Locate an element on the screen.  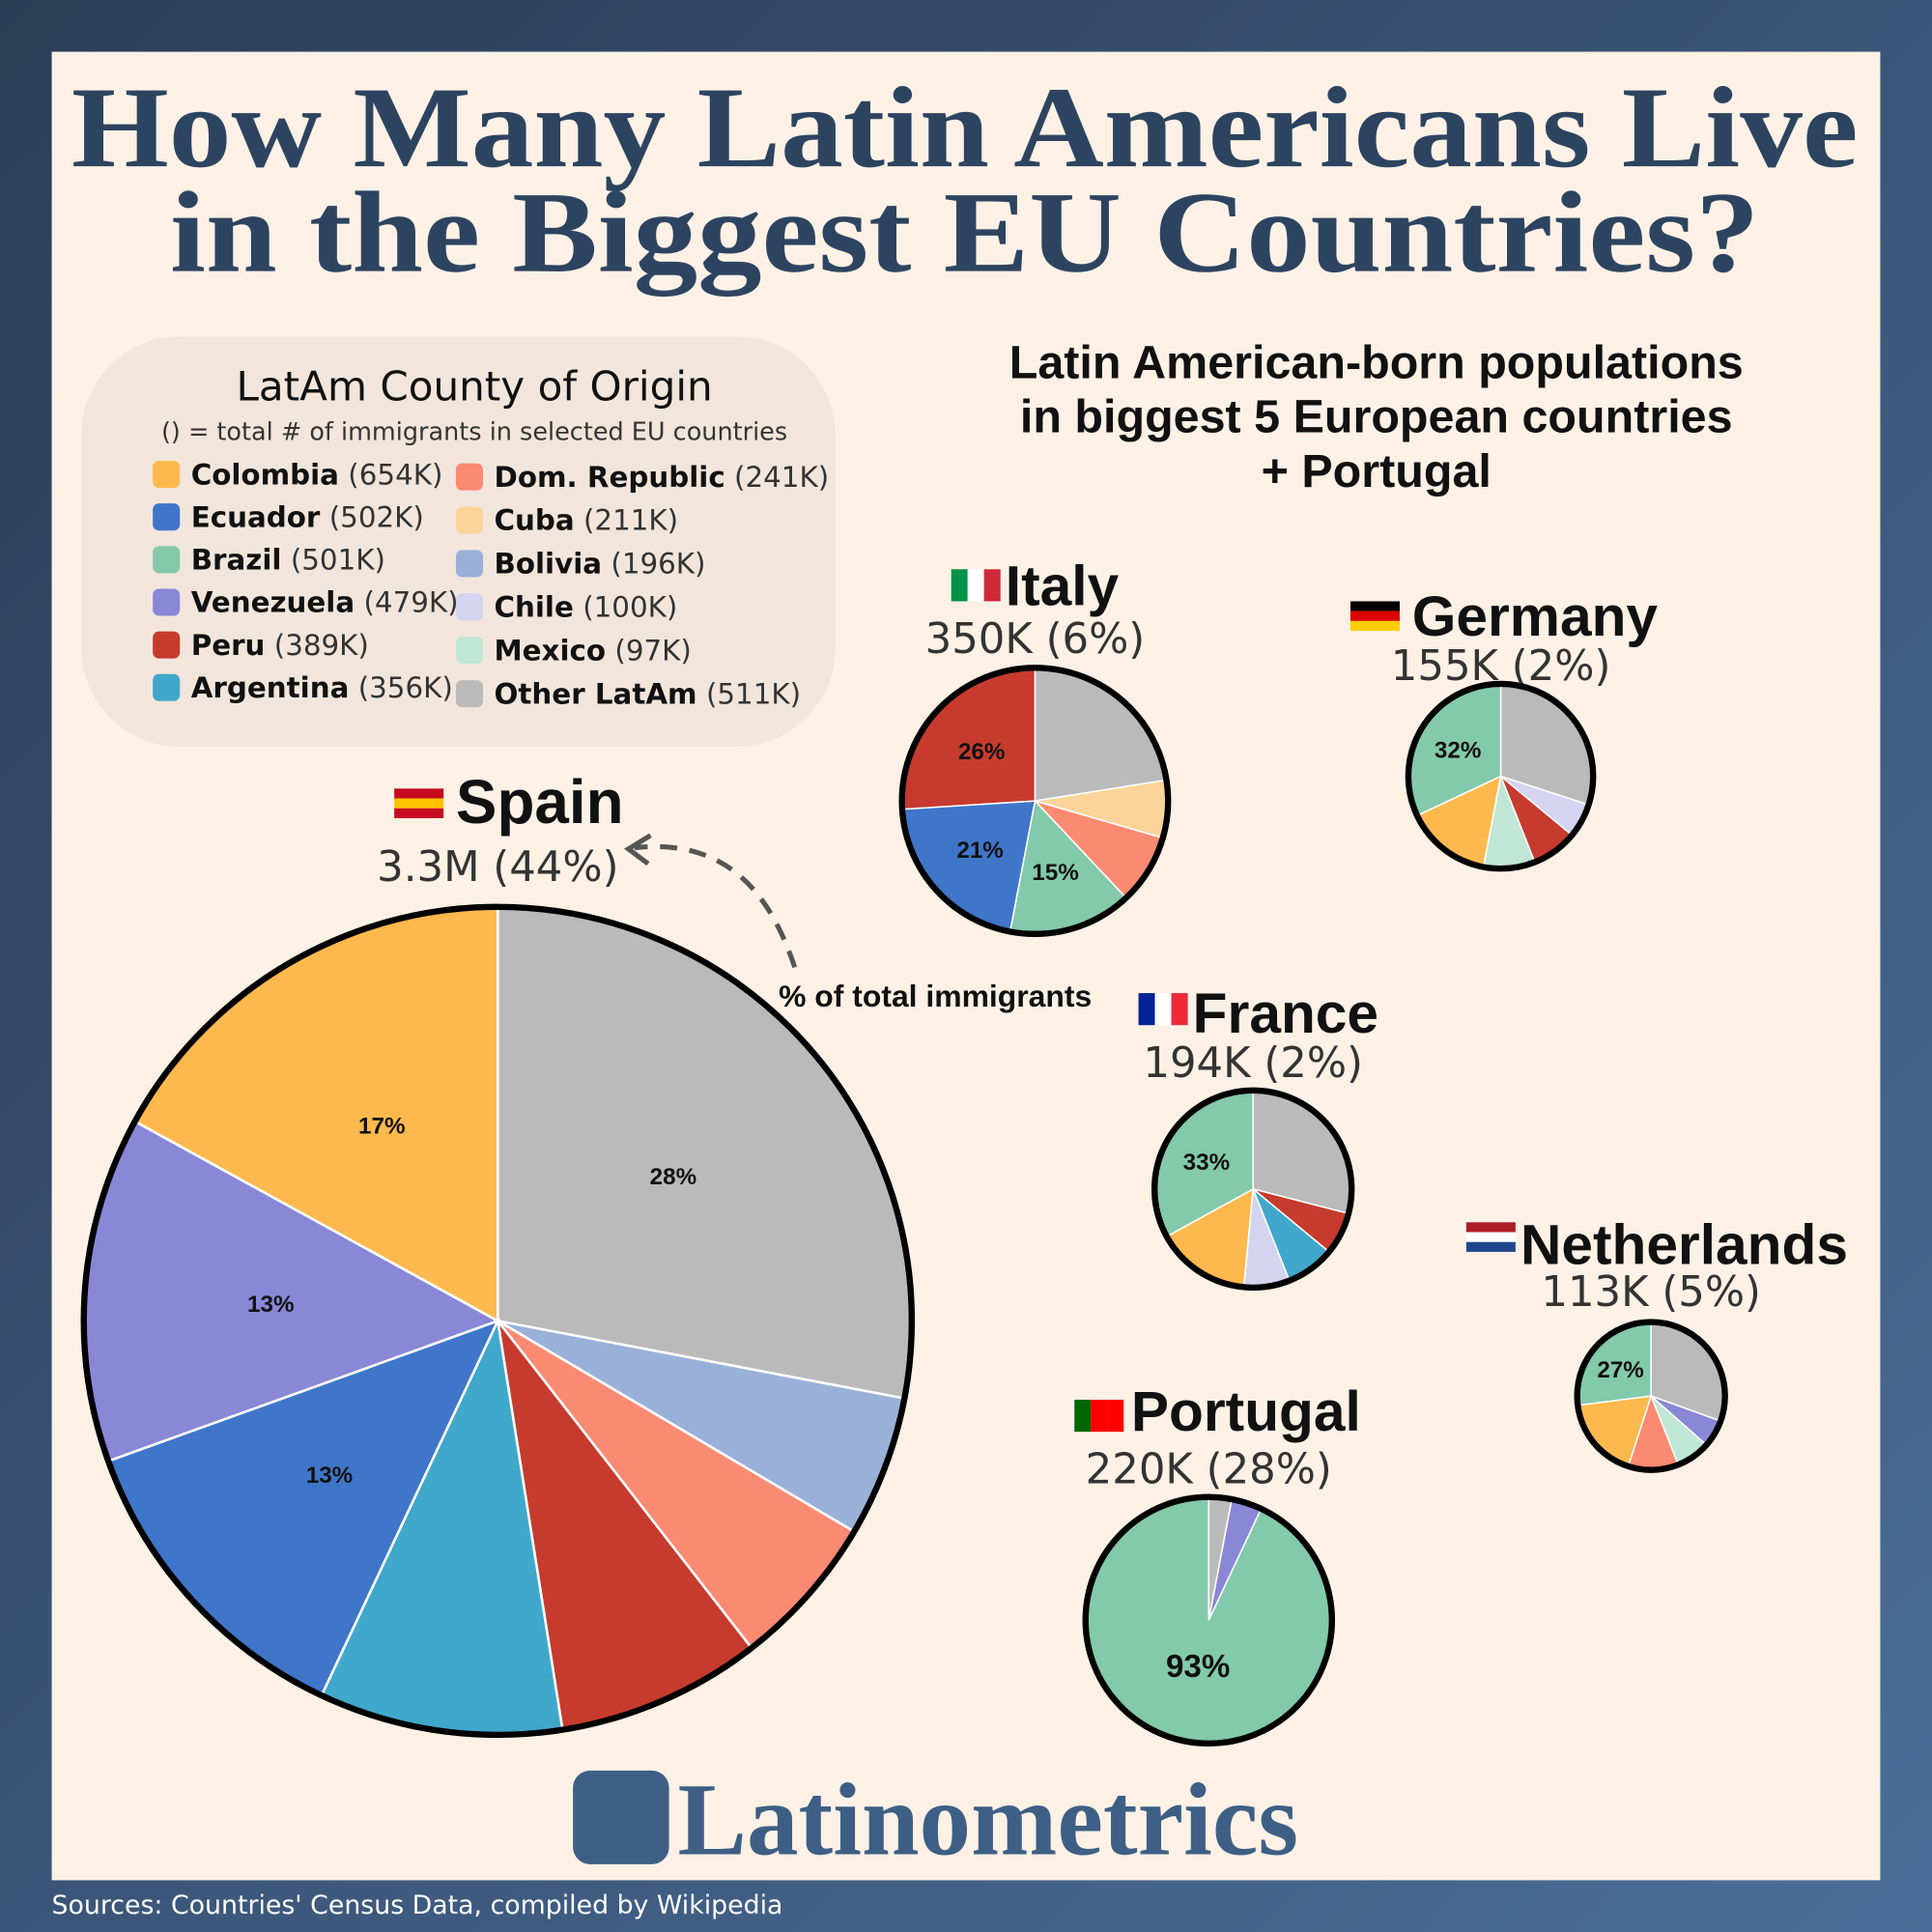
legend-total: (211K) is located at coordinates (630, 520).